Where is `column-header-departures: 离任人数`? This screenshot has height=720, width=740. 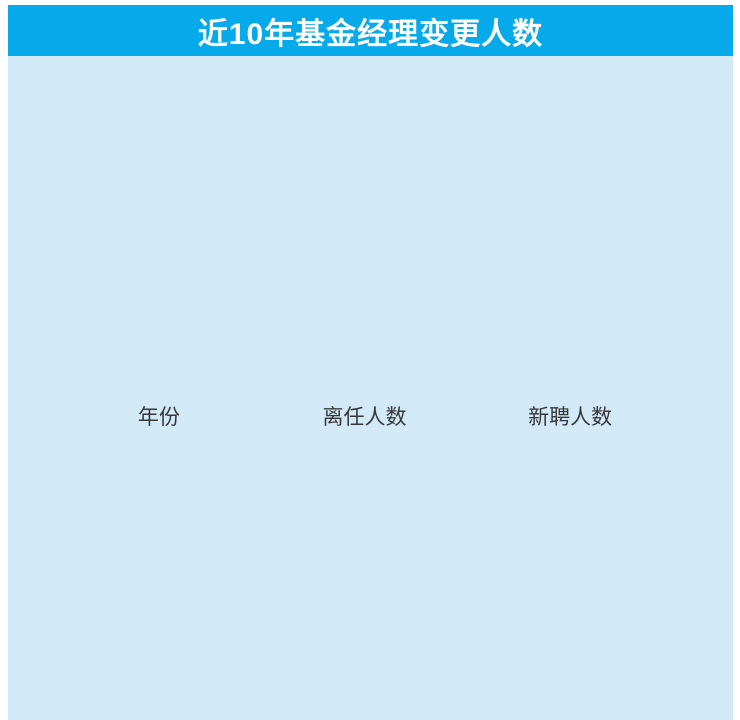 column-header-departures: 离任人数 is located at coordinates (364, 417).